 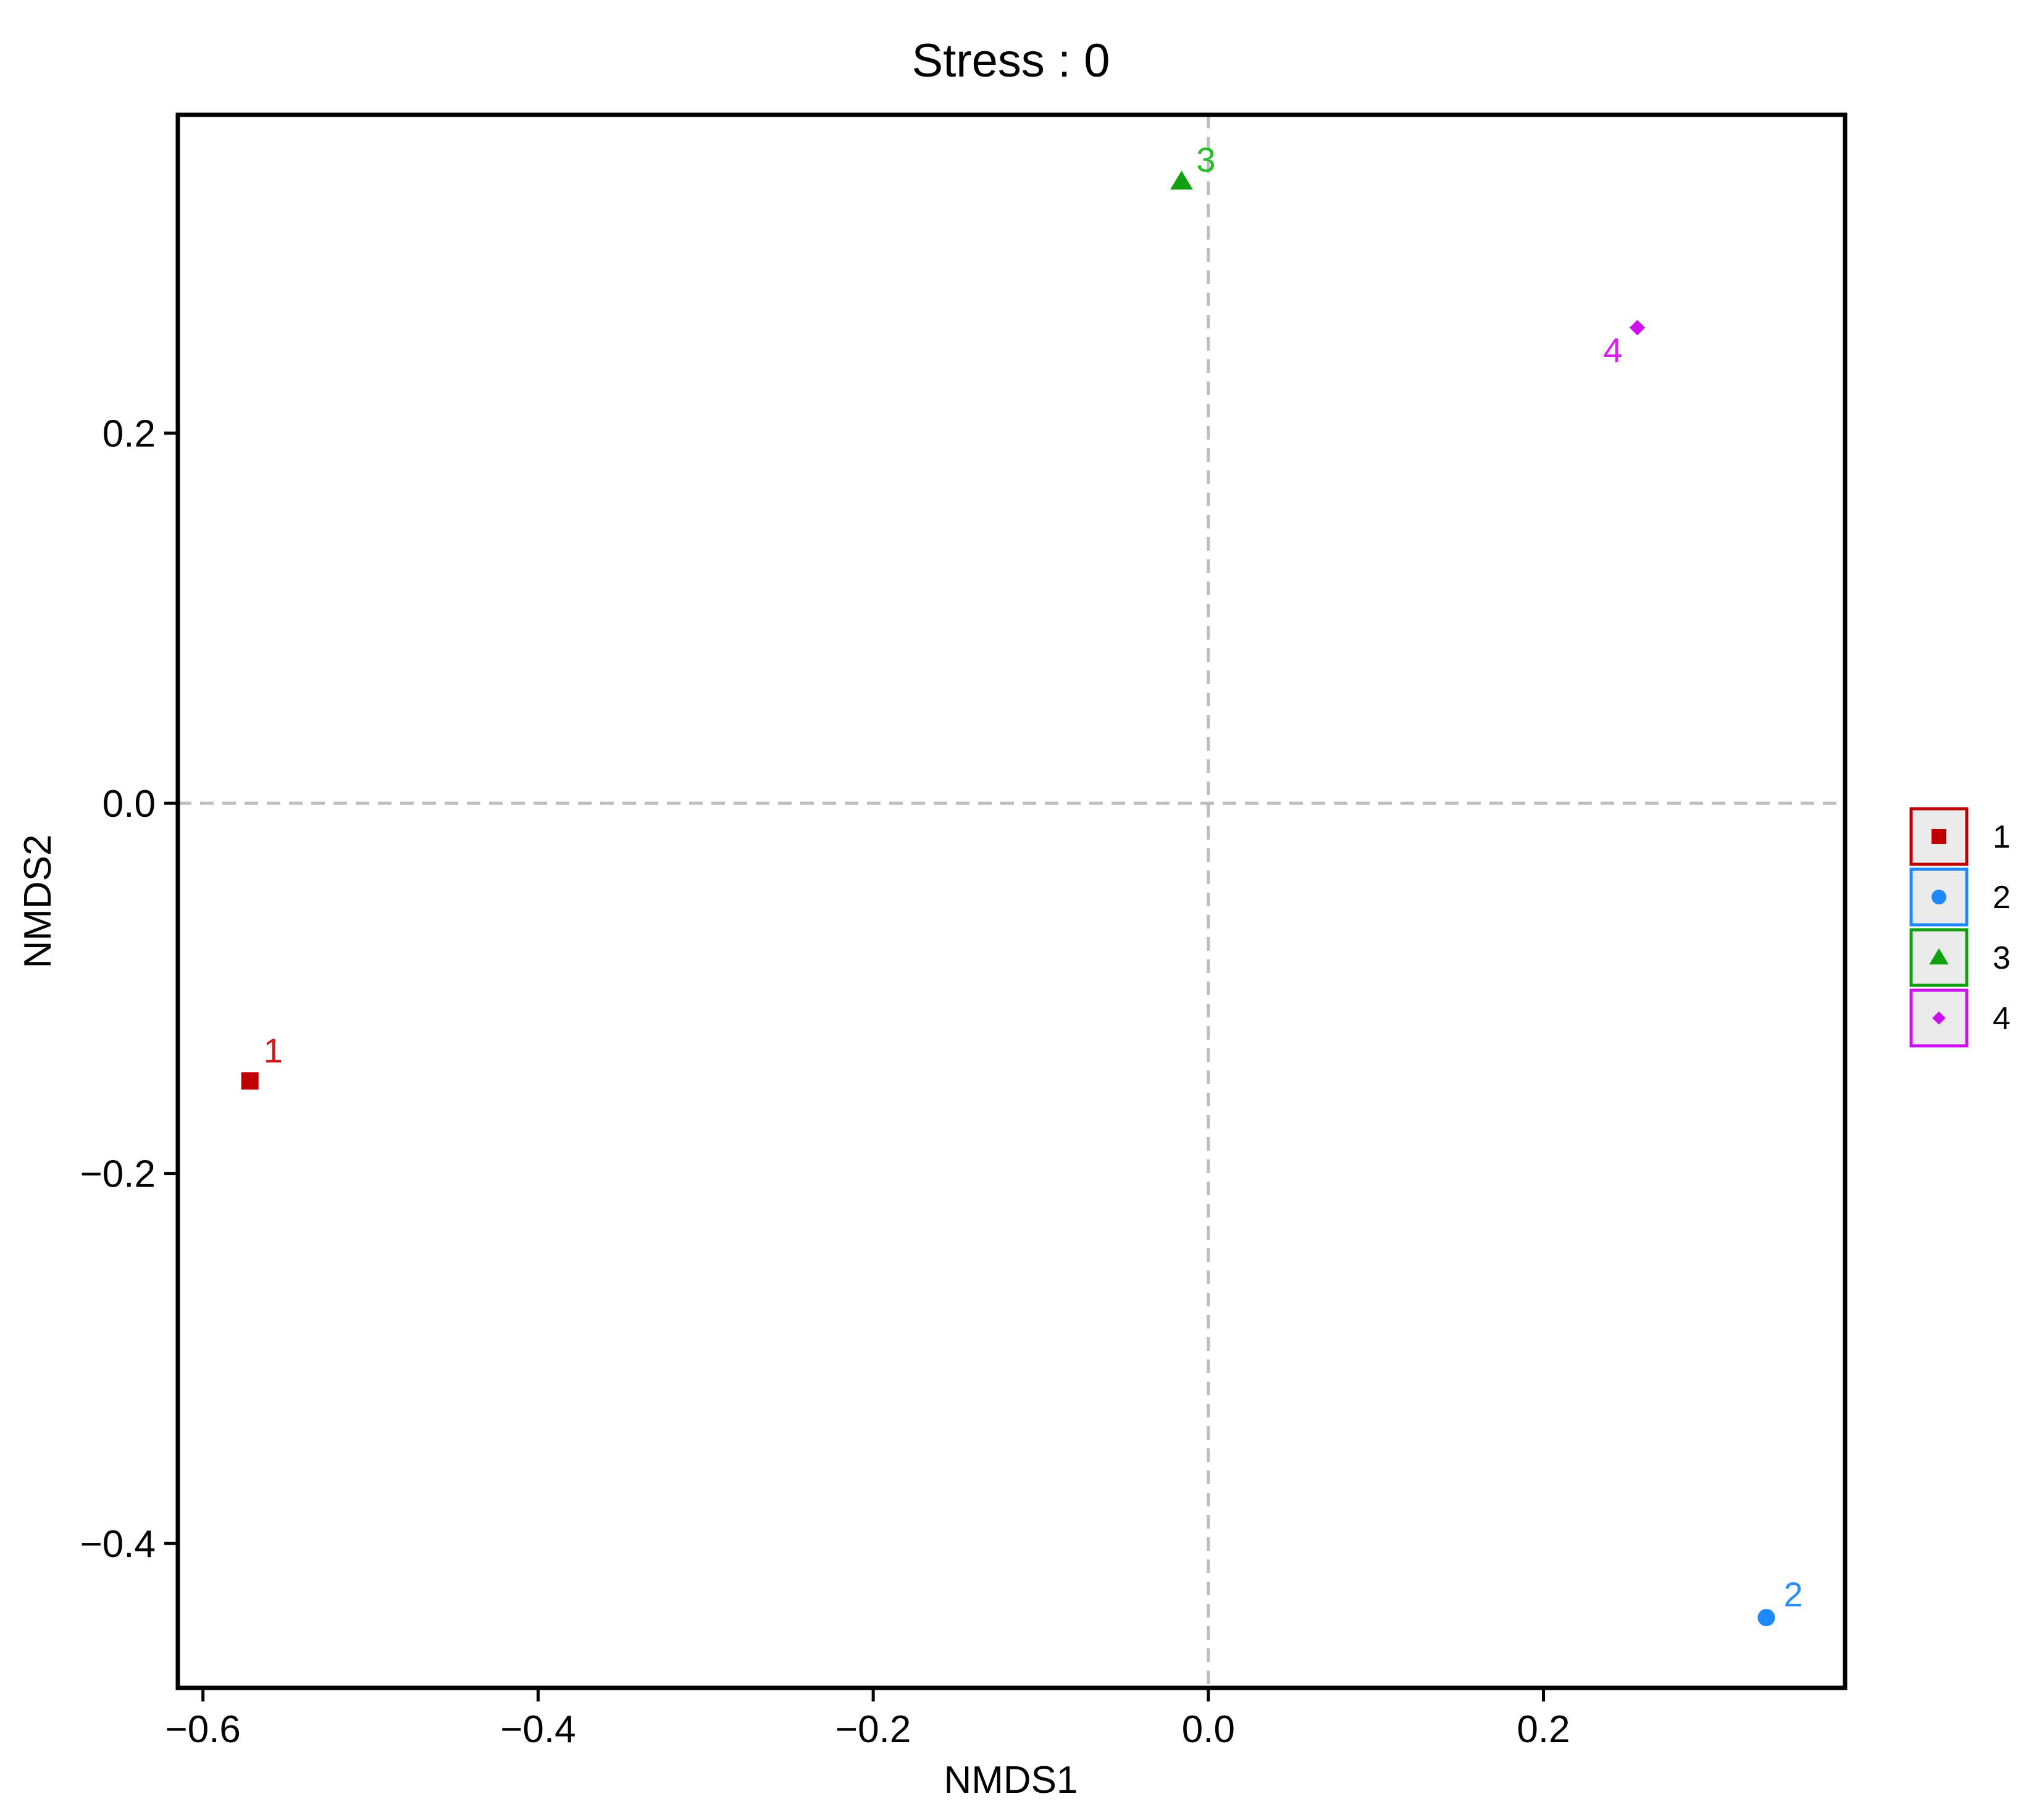 I want to click on x-tick-label: −0.2, so click(x=873, y=1729).